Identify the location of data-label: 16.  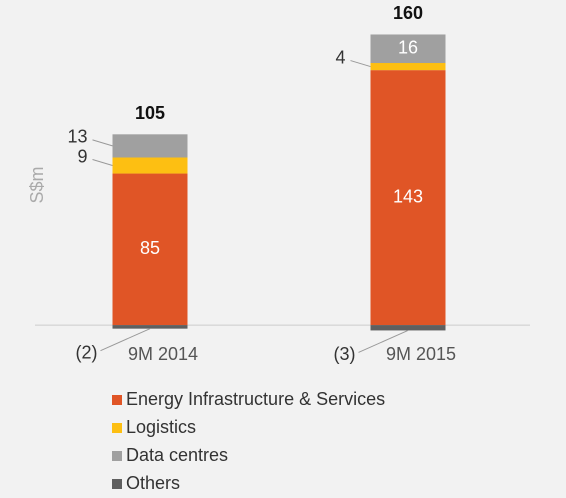
(408, 47).